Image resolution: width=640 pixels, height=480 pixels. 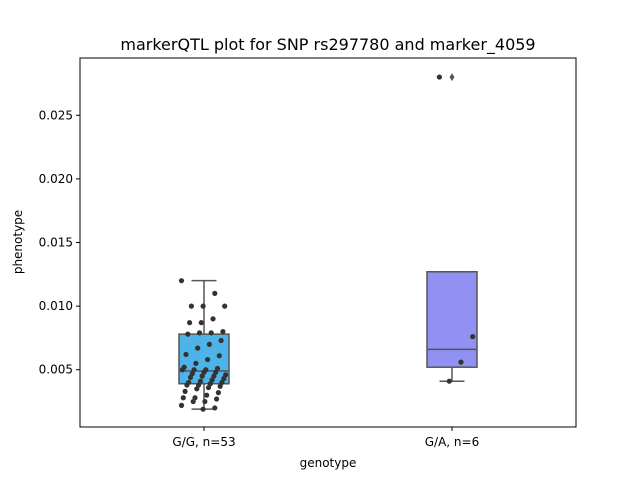 I want to click on y-axis: 0.005 0.010 0.015 0.020 0.025, so click(x=59, y=242).